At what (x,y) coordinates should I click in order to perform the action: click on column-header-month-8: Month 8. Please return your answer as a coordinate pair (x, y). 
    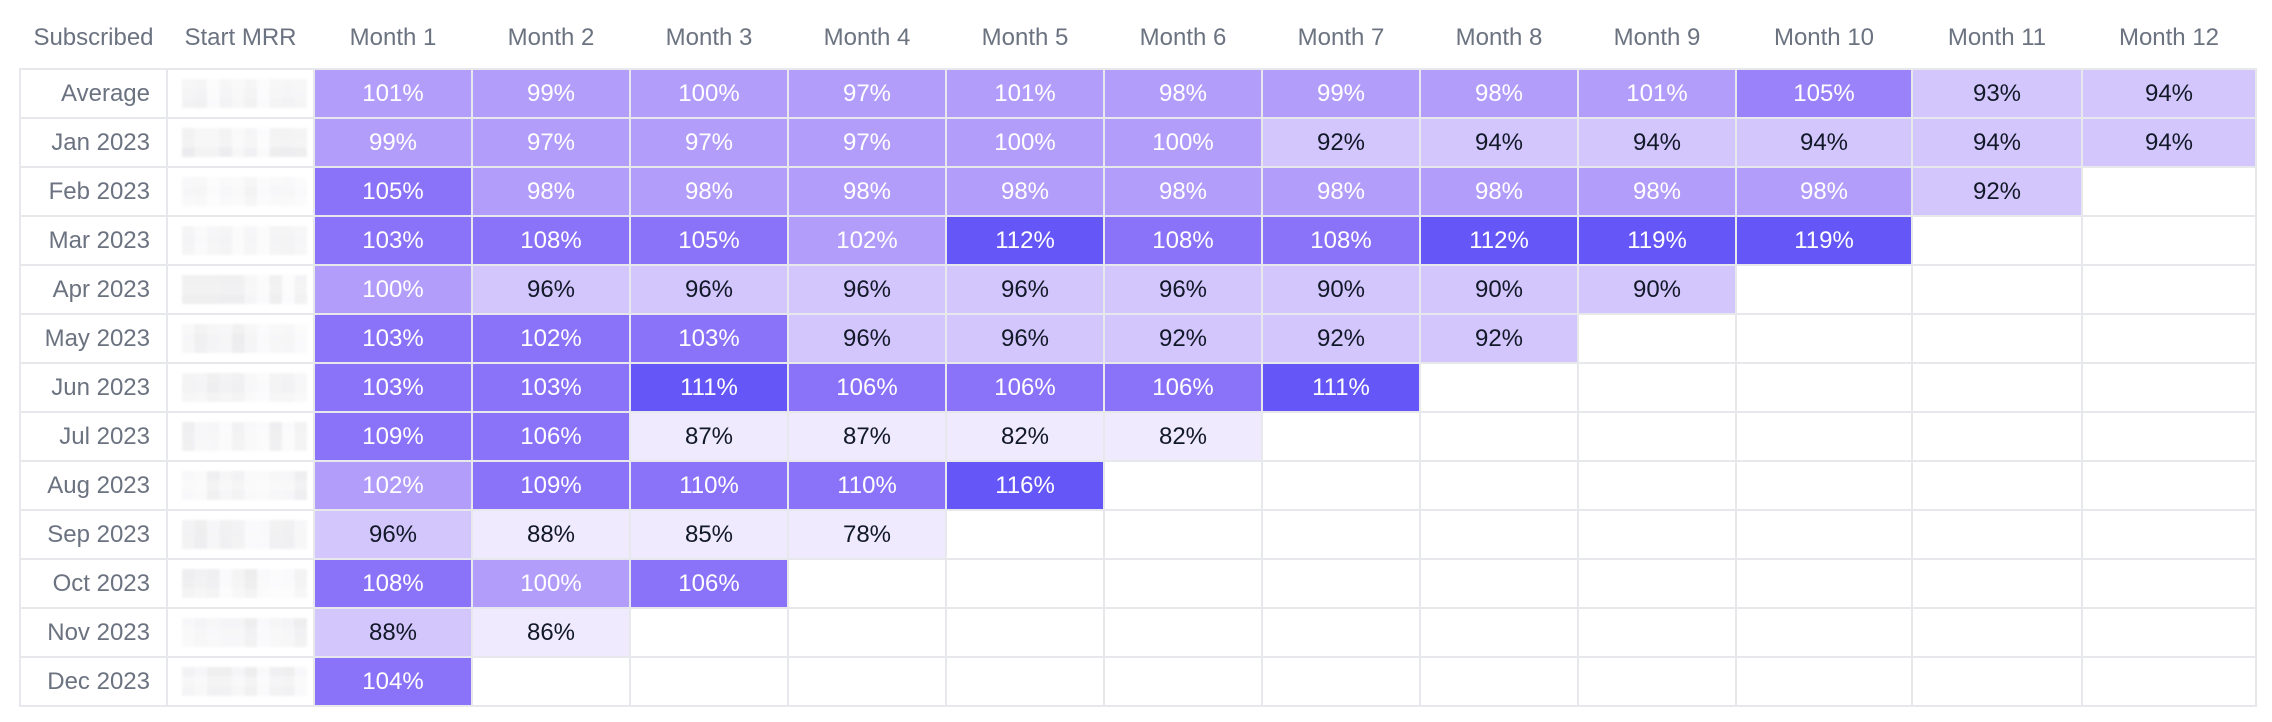
    Looking at the image, I should click on (1499, 37).